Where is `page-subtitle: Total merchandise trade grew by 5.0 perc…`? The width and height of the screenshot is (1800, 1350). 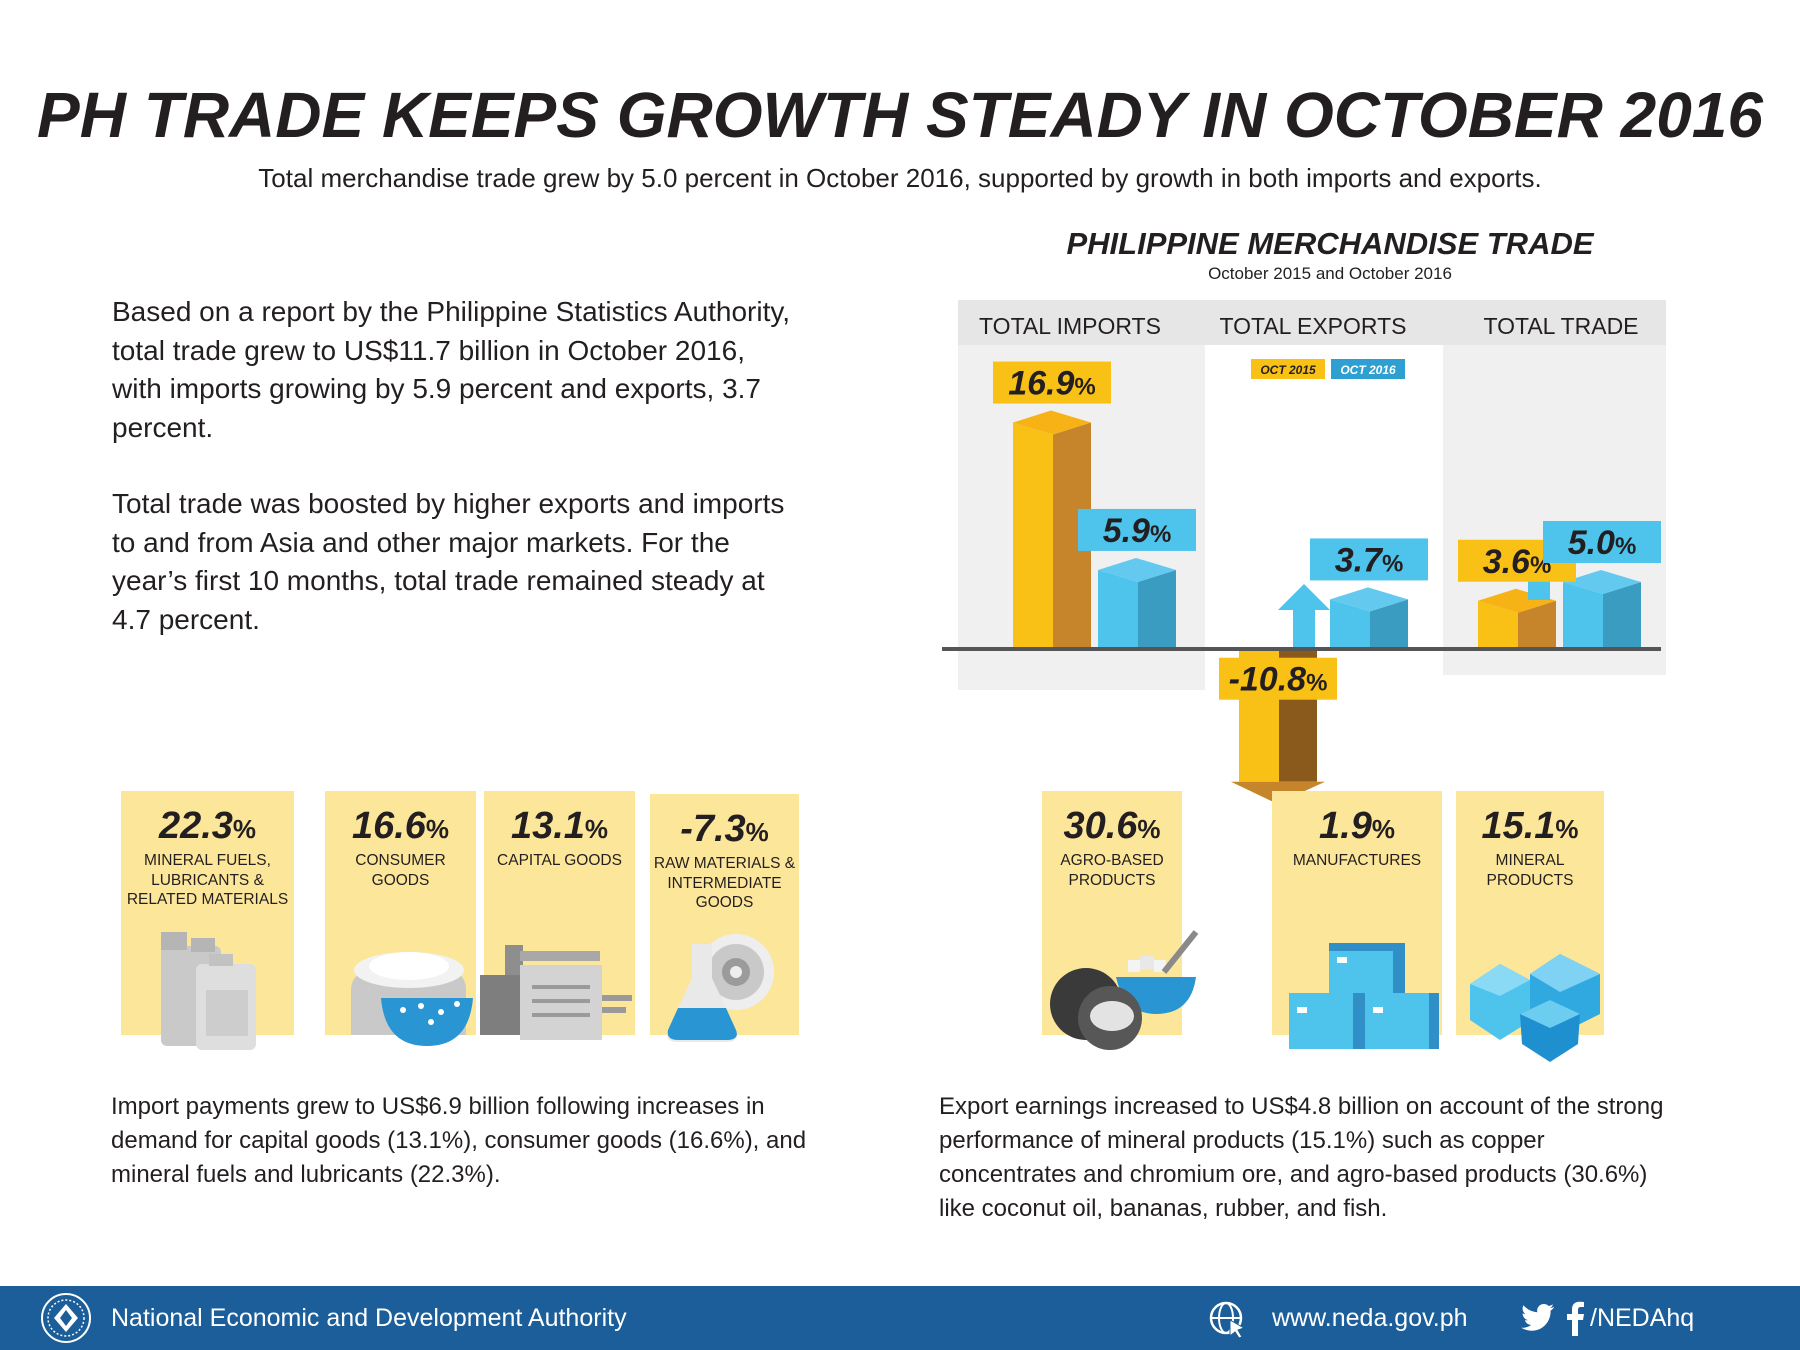 page-subtitle: Total merchandise trade grew by 5.0 perc… is located at coordinates (900, 178).